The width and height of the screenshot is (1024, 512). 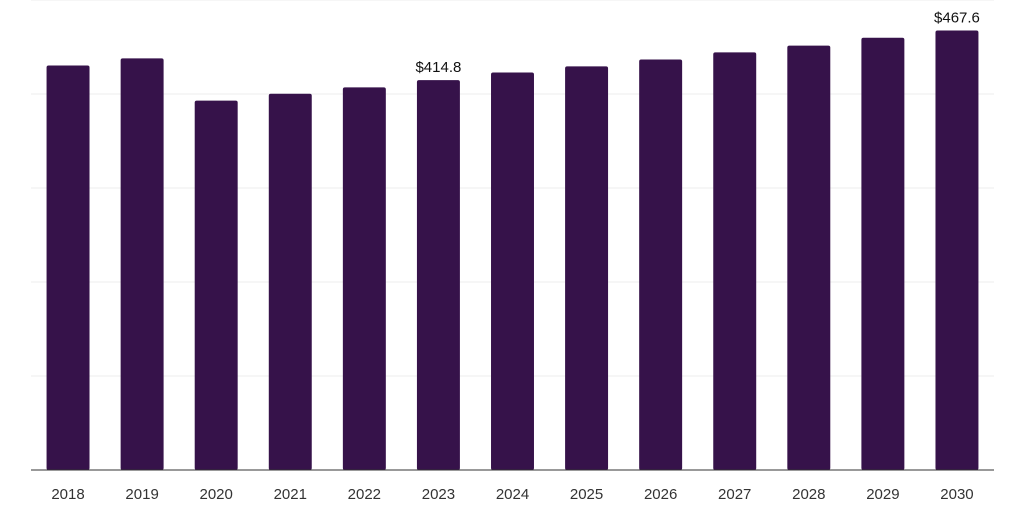 I want to click on bar-2018, so click(x=68, y=267).